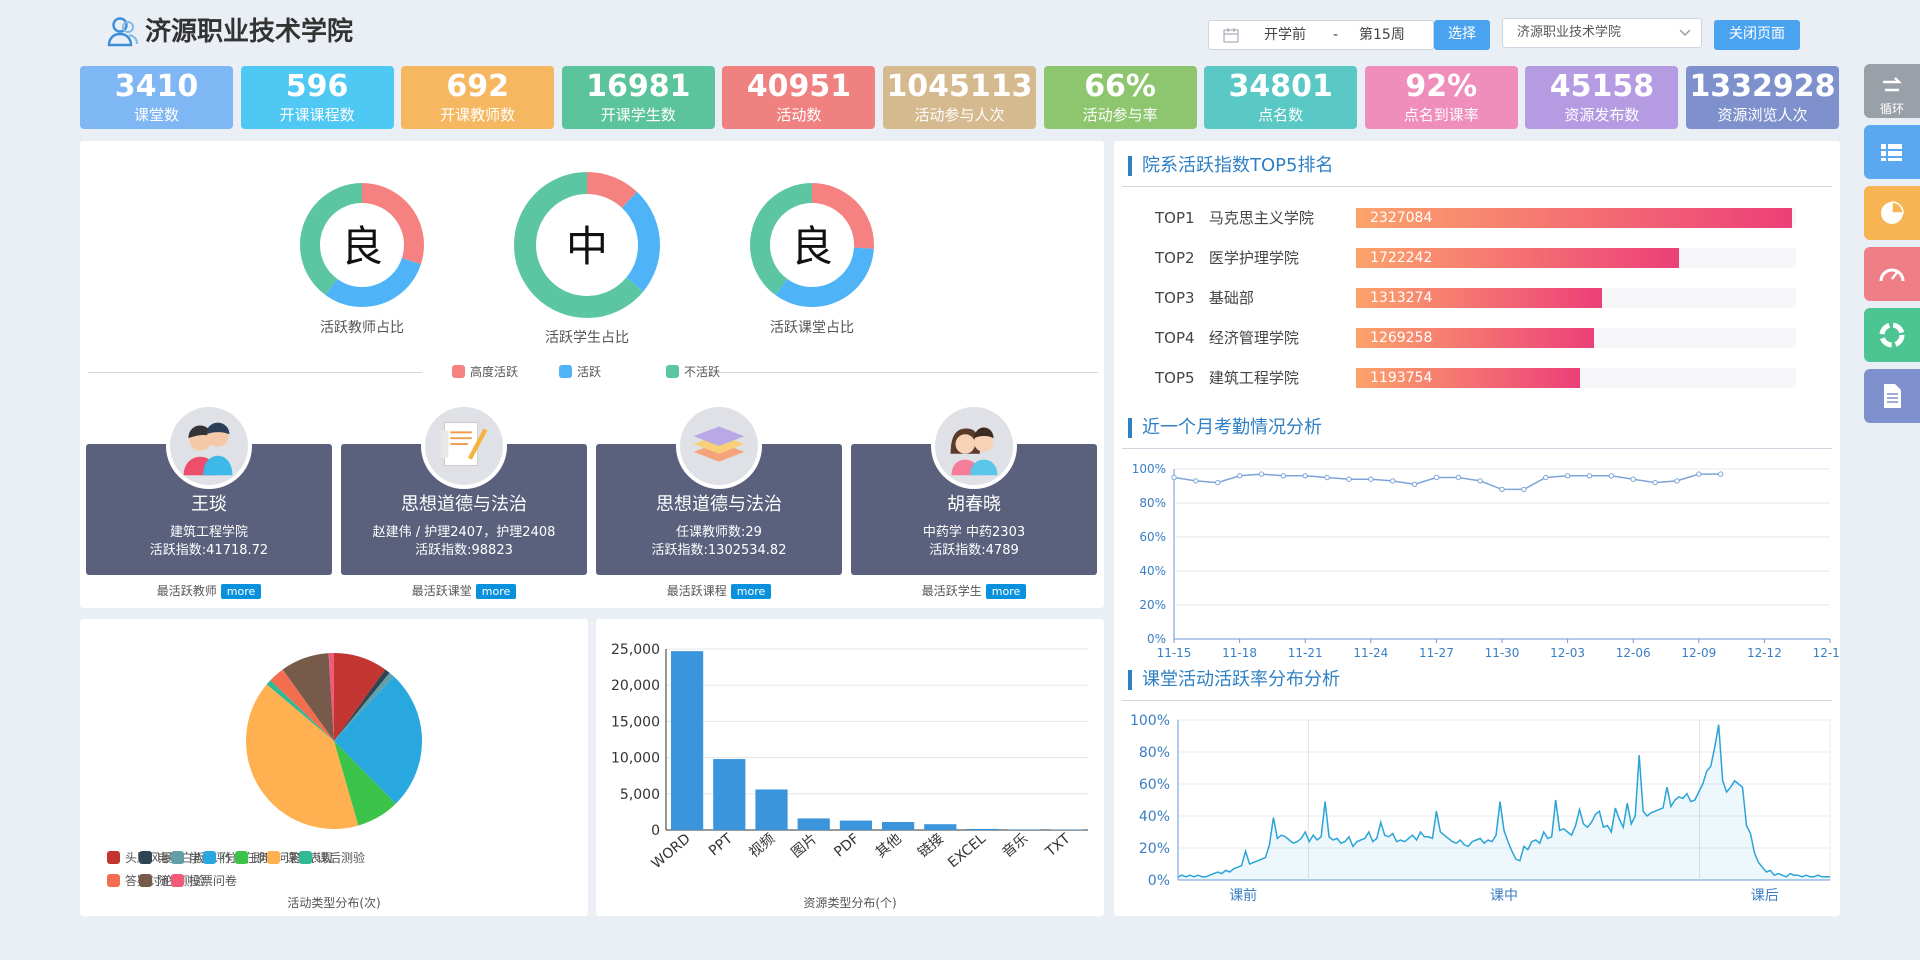 This screenshot has height=960, width=1920. What do you see at coordinates (362, 705) in the screenshot?
I see `pie-slice` at bounding box center [362, 705].